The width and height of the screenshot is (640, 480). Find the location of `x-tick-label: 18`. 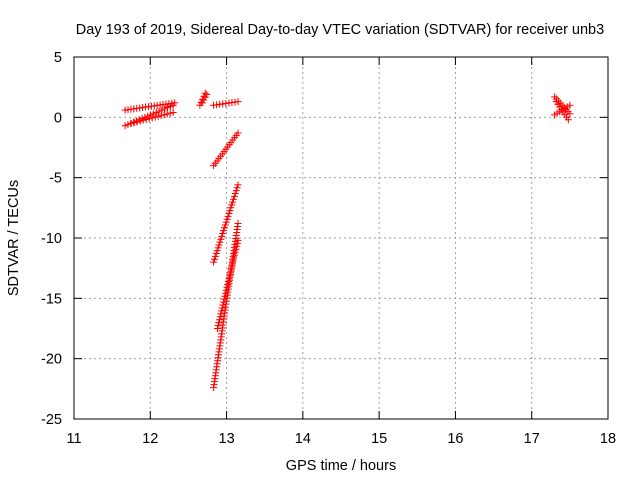

x-tick-label: 18 is located at coordinates (608, 439).